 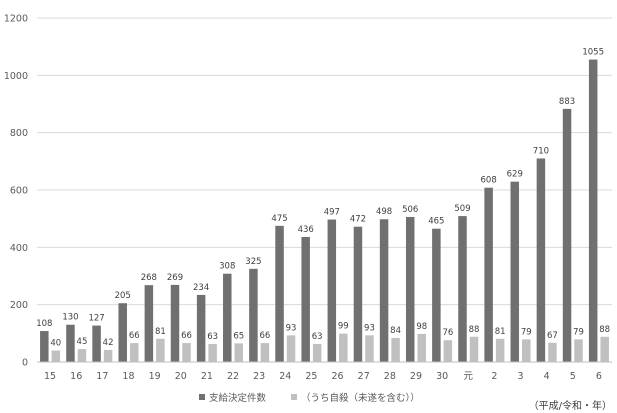 What do you see at coordinates (515, 175) in the screenshot?
I see `data-label: 629` at bounding box center [515, 175].